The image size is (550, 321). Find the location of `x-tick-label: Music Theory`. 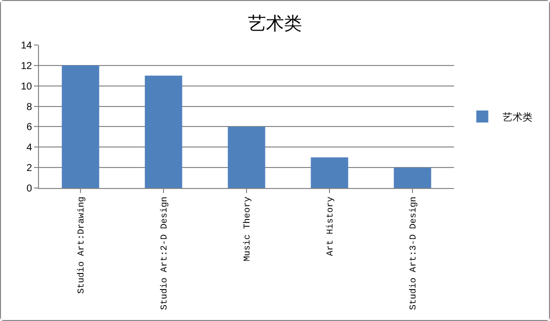

x-tick-label: Music Theory is located at coordinates (247, 229).